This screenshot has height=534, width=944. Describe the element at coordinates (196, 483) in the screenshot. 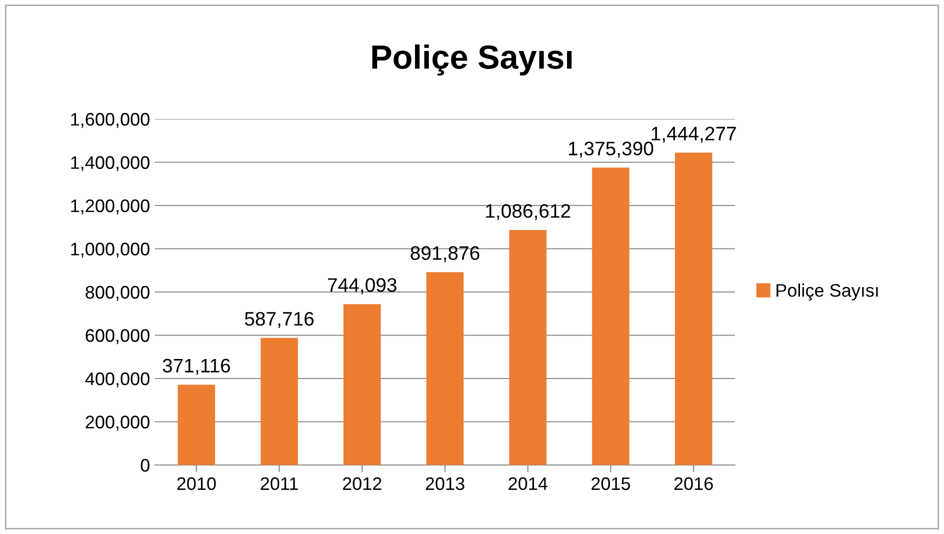

I see `x-tick-label: 2010` at that location.